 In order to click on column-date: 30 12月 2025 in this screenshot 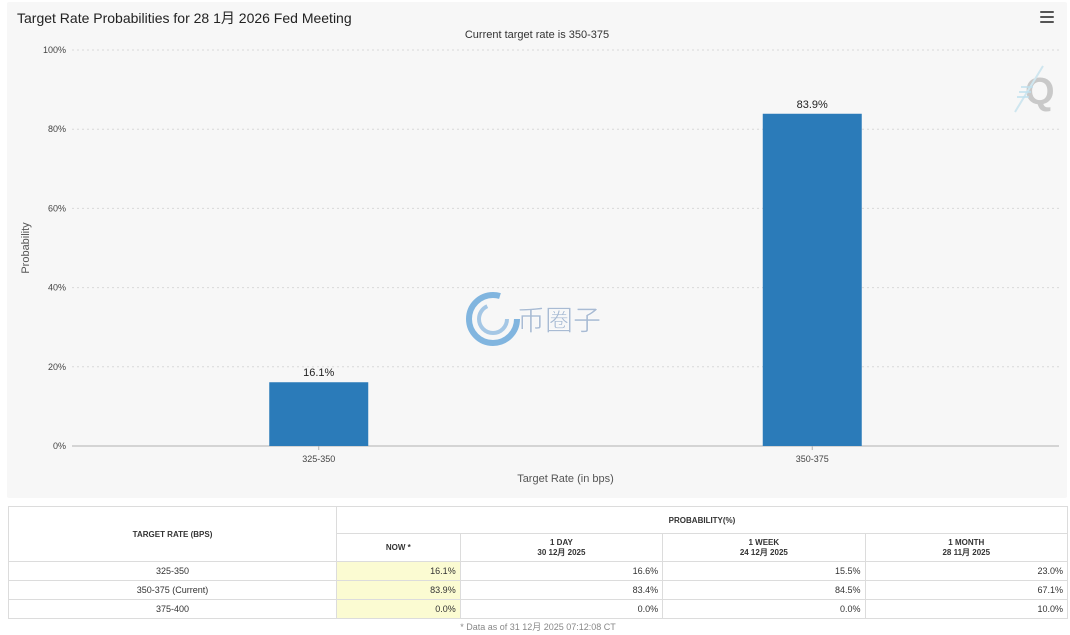, I will do `click(561, 552)`.